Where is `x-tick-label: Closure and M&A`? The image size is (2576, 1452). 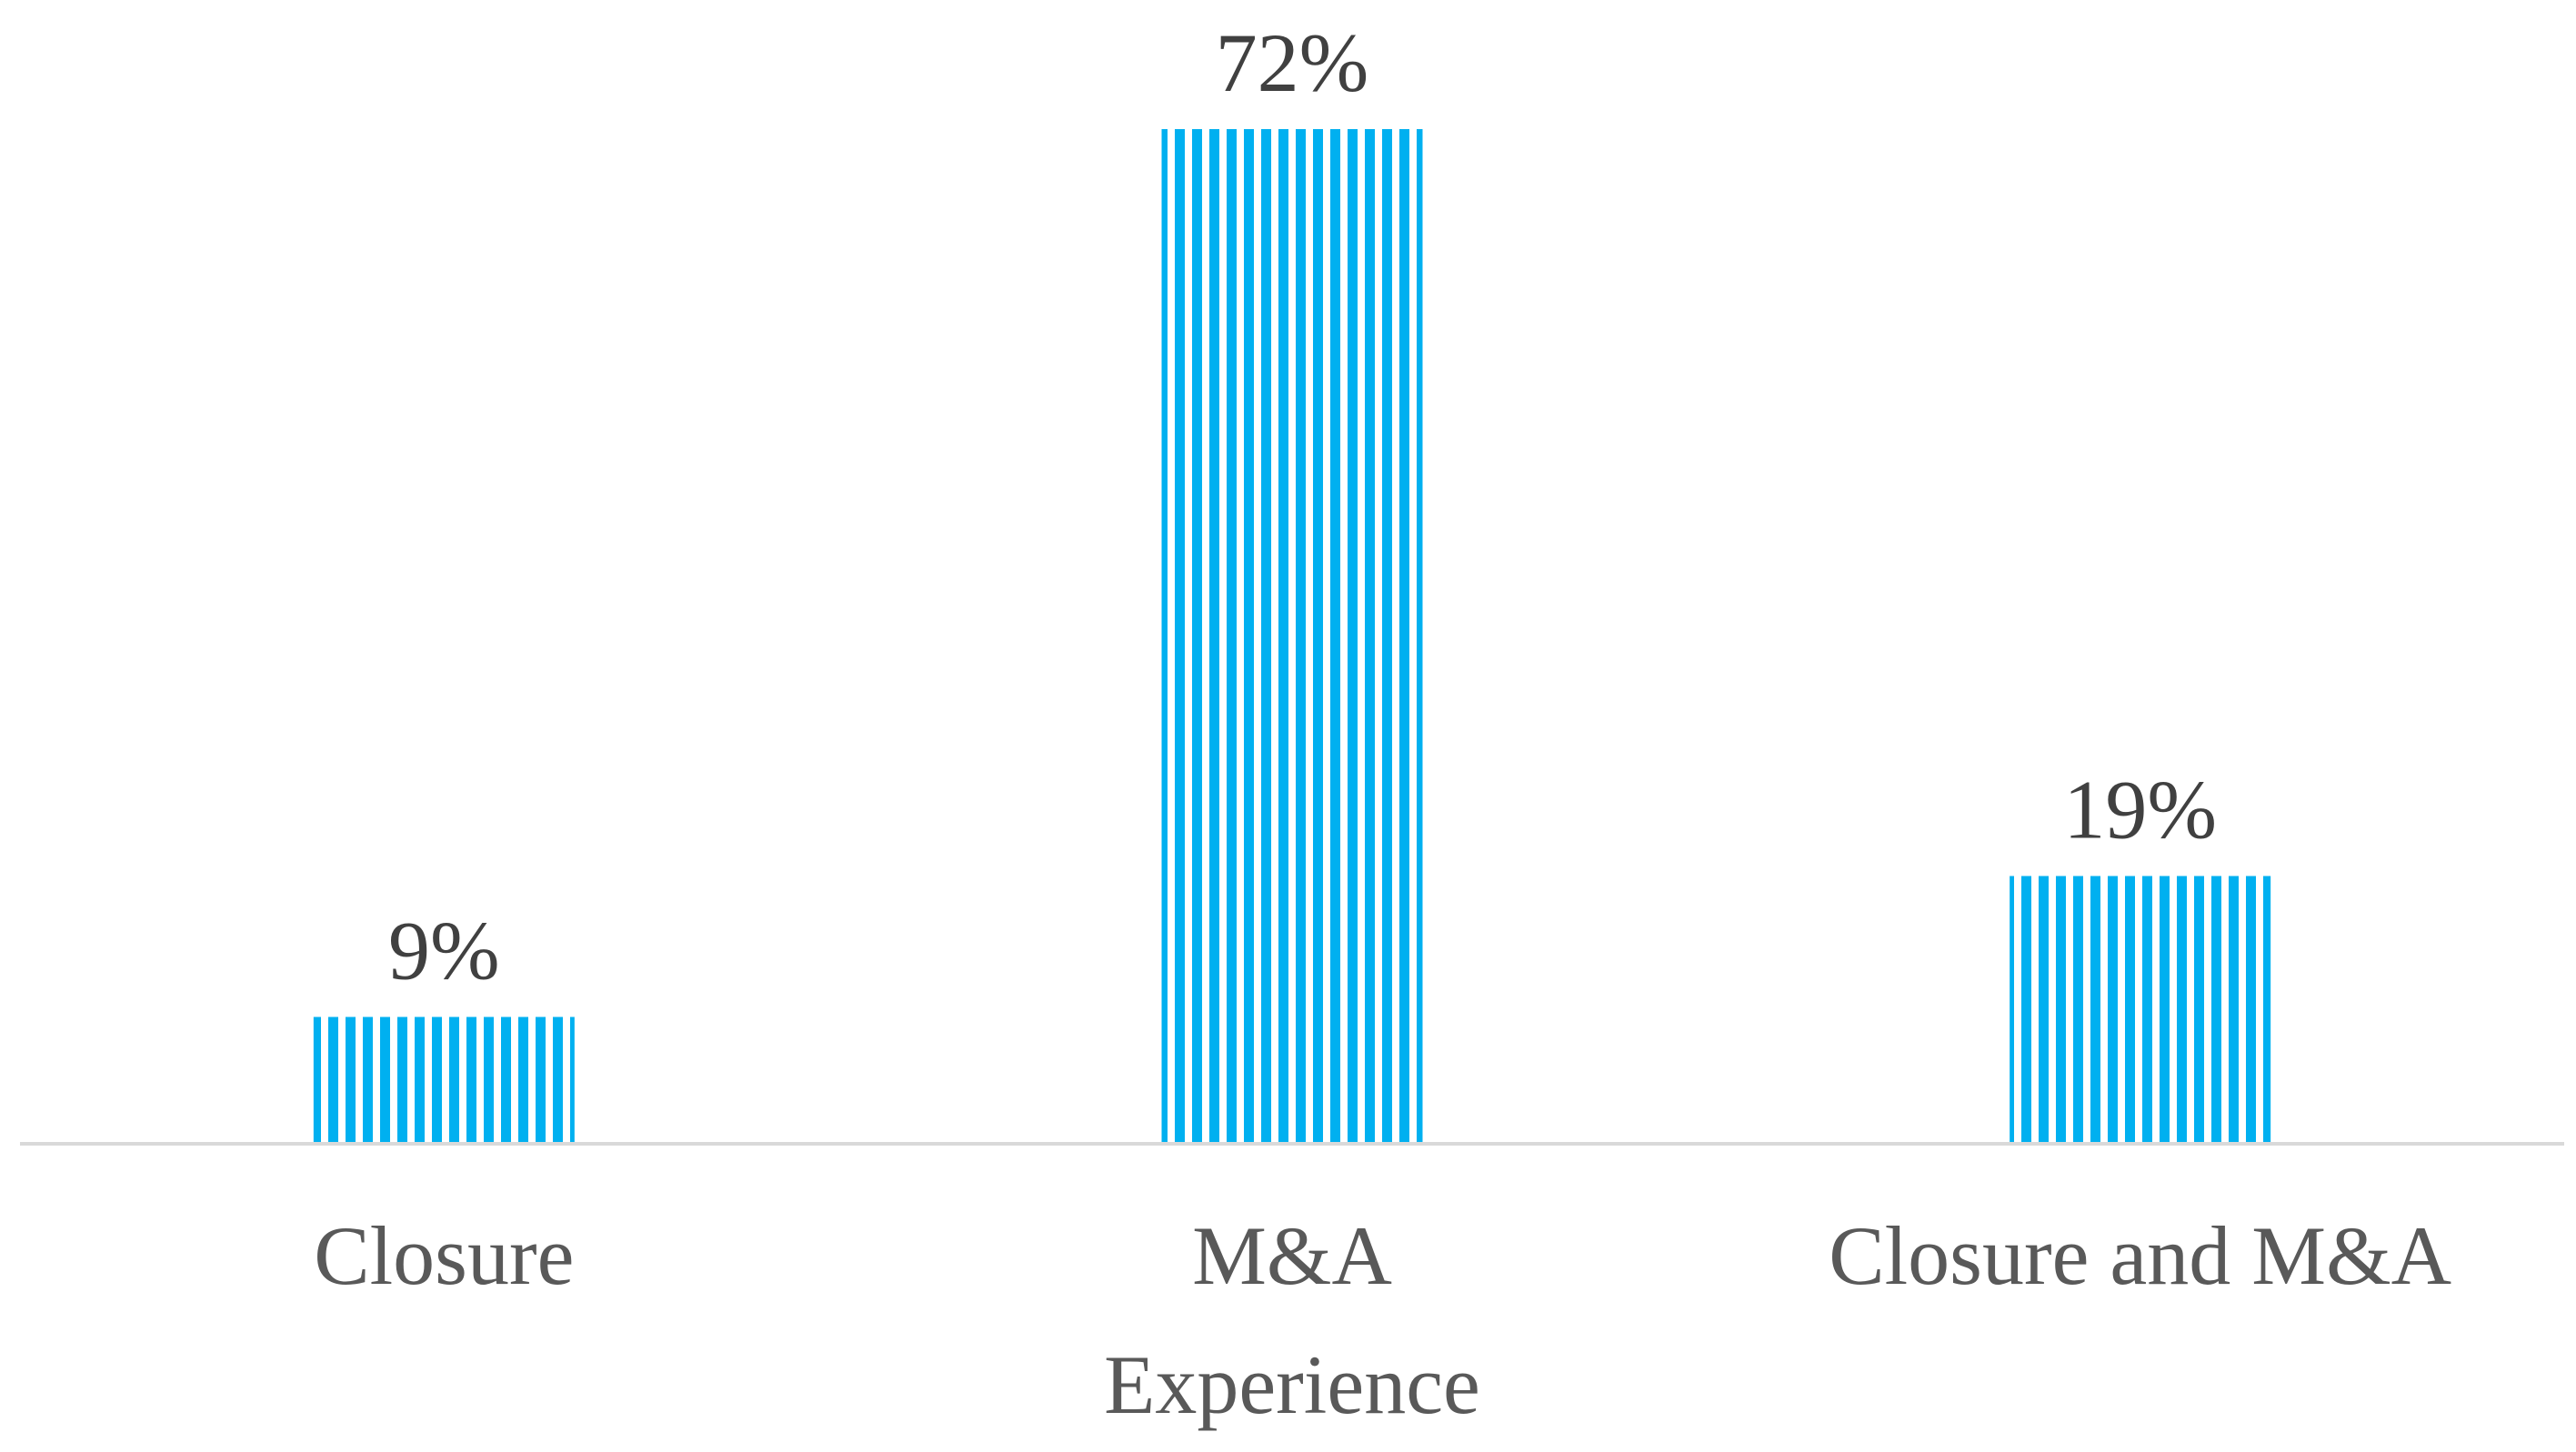 x-tick-label: Closure and M&A is located at coordinates (2140, 1255).